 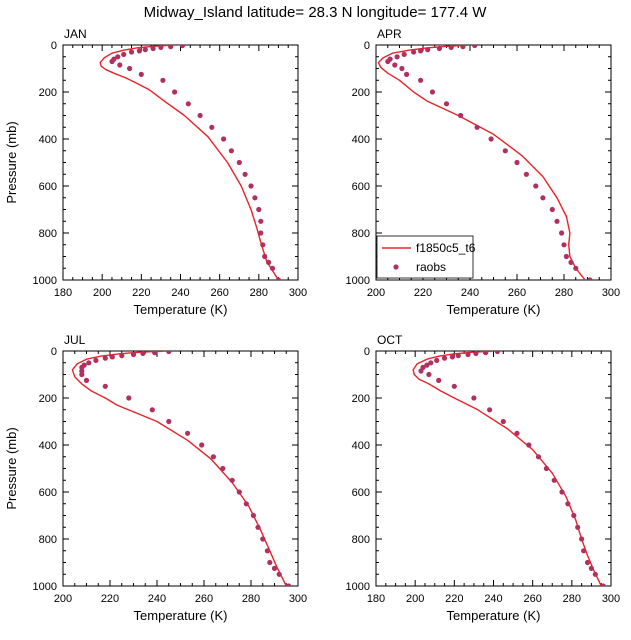 I want to click on panel-label: JAN, so click(x=75, y=34).